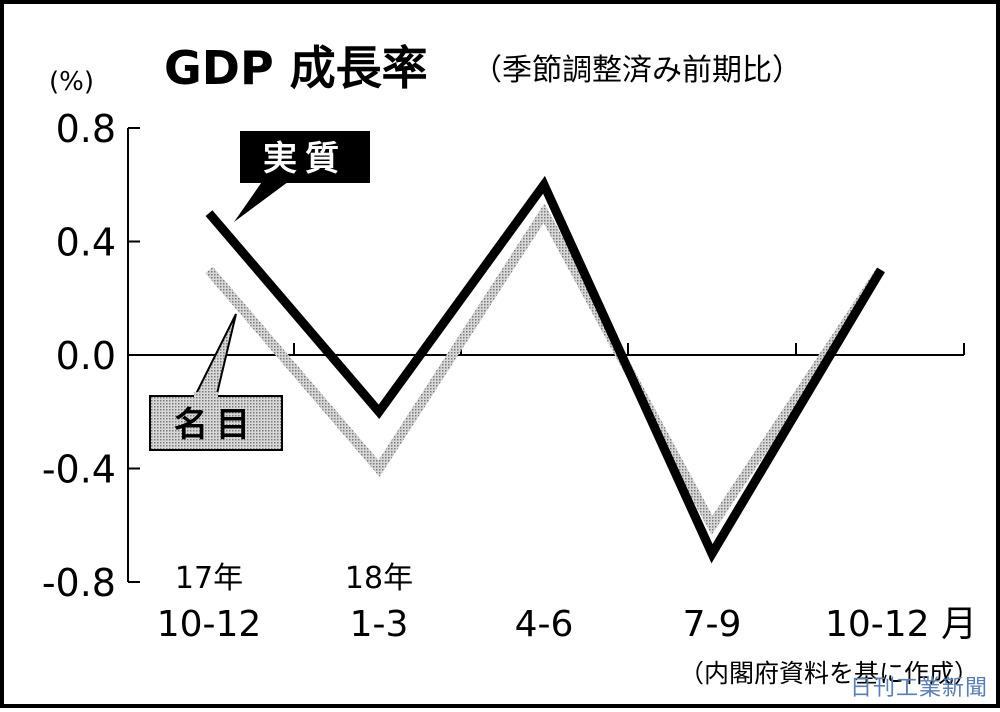 The height and width of the screenshot is (712, 1000). I want to click on y-tick-label: 0.0, so click(86, 356).